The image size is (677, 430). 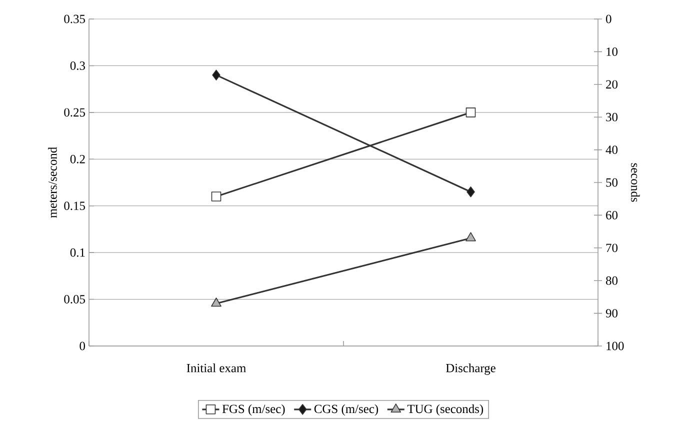 I want to click on y2-tick-label: 10, so click(x=612, y=52).